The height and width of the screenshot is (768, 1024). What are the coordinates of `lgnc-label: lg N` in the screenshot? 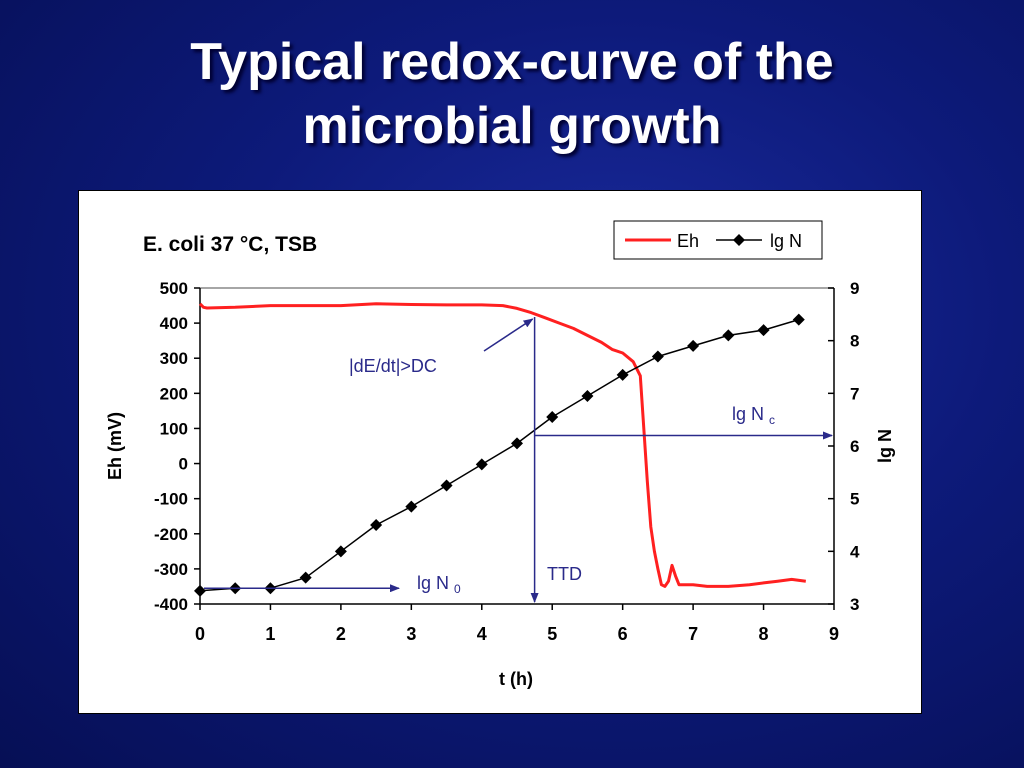 It's located at (748, 414).